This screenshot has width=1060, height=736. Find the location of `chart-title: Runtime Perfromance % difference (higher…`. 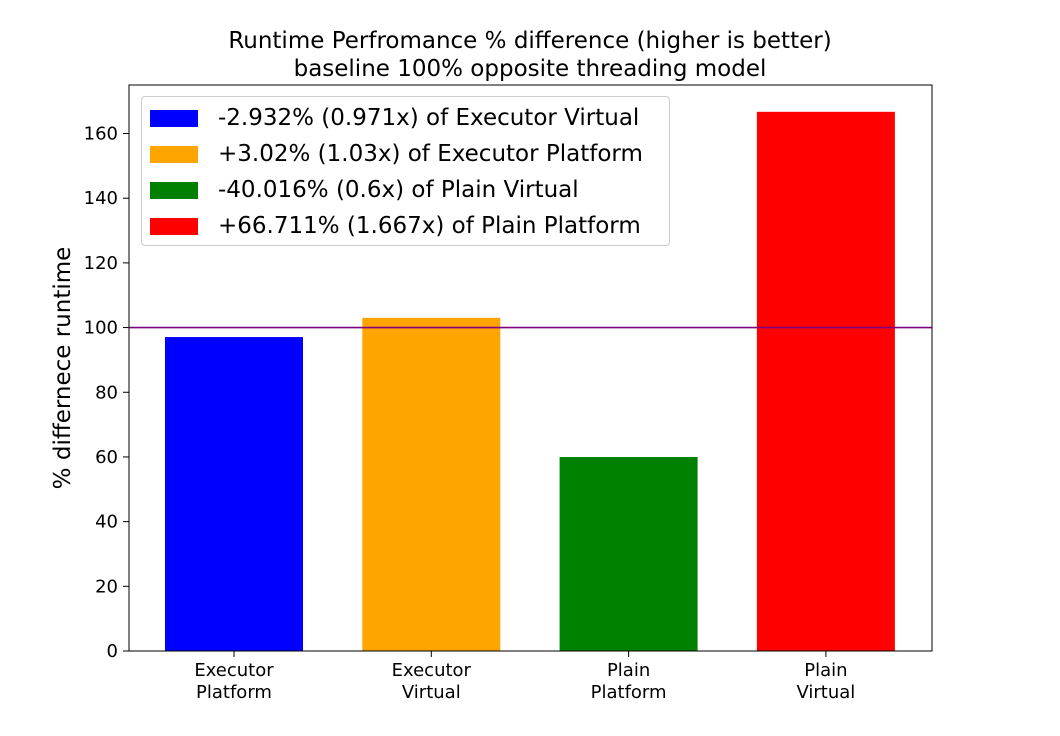

chart-title: Runtime Perfromance % difference (higher… is located at coordinates (530, 41).